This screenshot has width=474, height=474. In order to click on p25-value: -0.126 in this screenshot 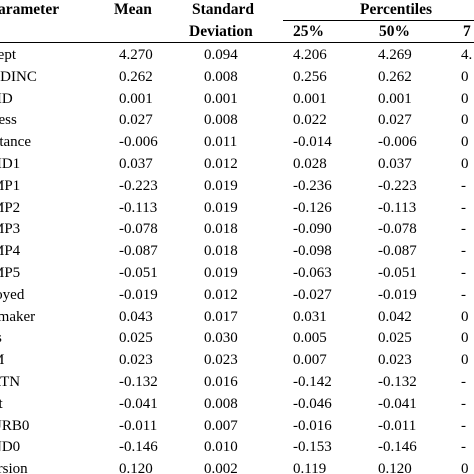, I will do `click(312, 207)`.